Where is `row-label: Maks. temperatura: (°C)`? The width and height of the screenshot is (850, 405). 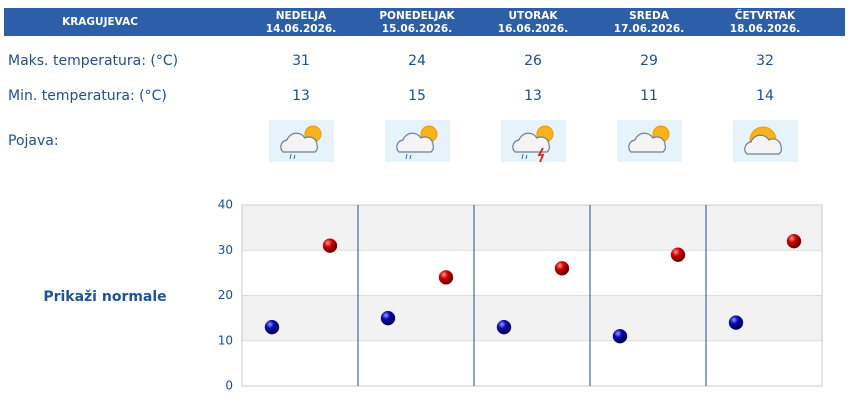
row-label: Maks. temperatura: (°C) is located at coordinates (93, 61).